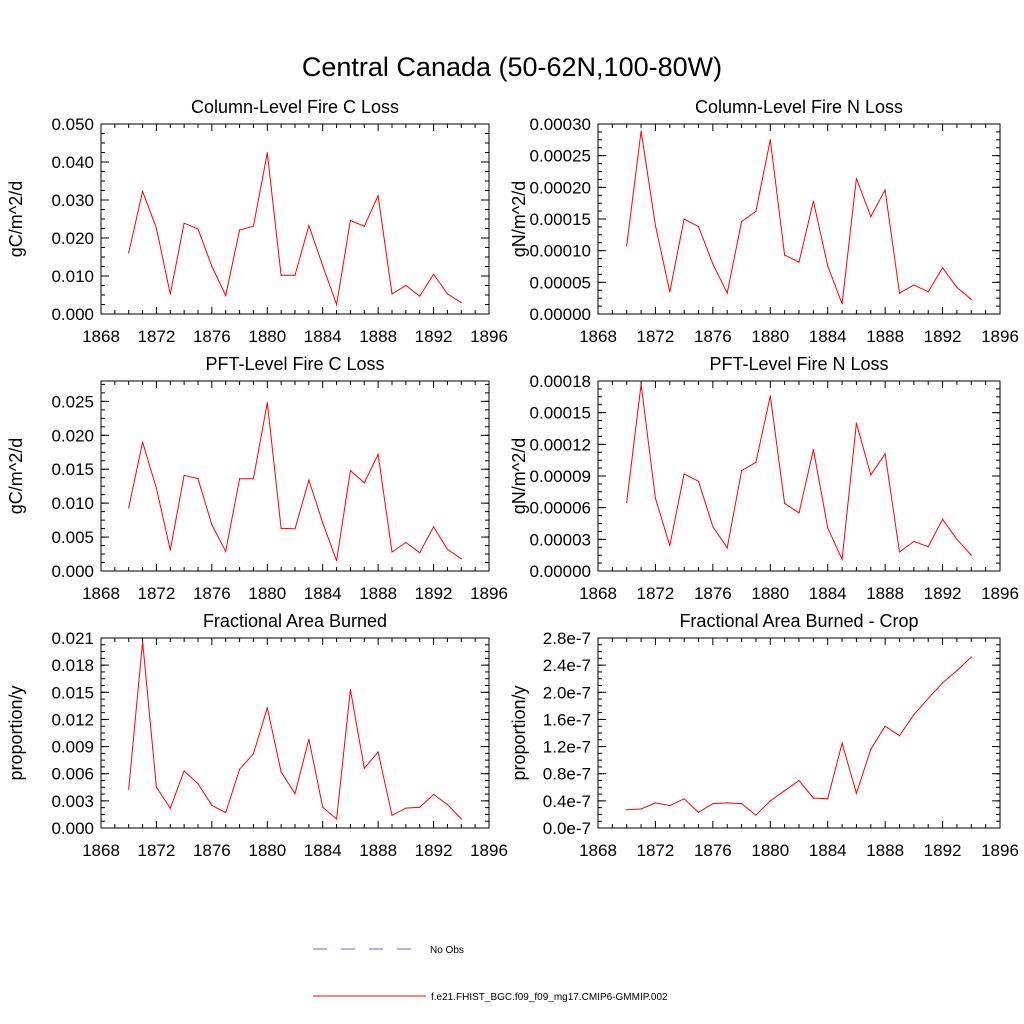  What do you see at coordinates (447, 950) in the screenshot?
I see `legend-label-no-obs: No Obs` at bounding box center [447, 950].